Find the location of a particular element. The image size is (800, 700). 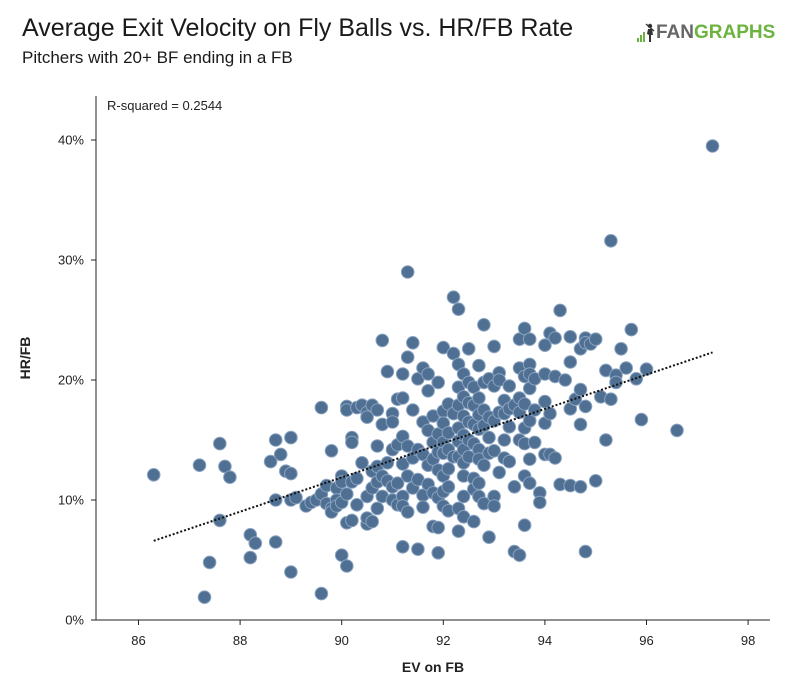

y-tick-label: 0% is located at coordinates (74, 620).